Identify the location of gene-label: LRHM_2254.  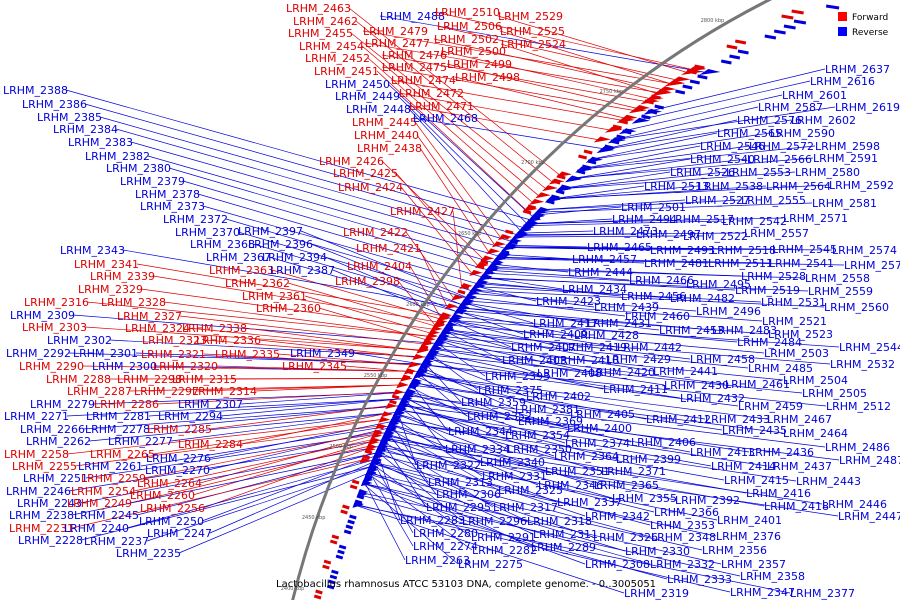
(103, 491).